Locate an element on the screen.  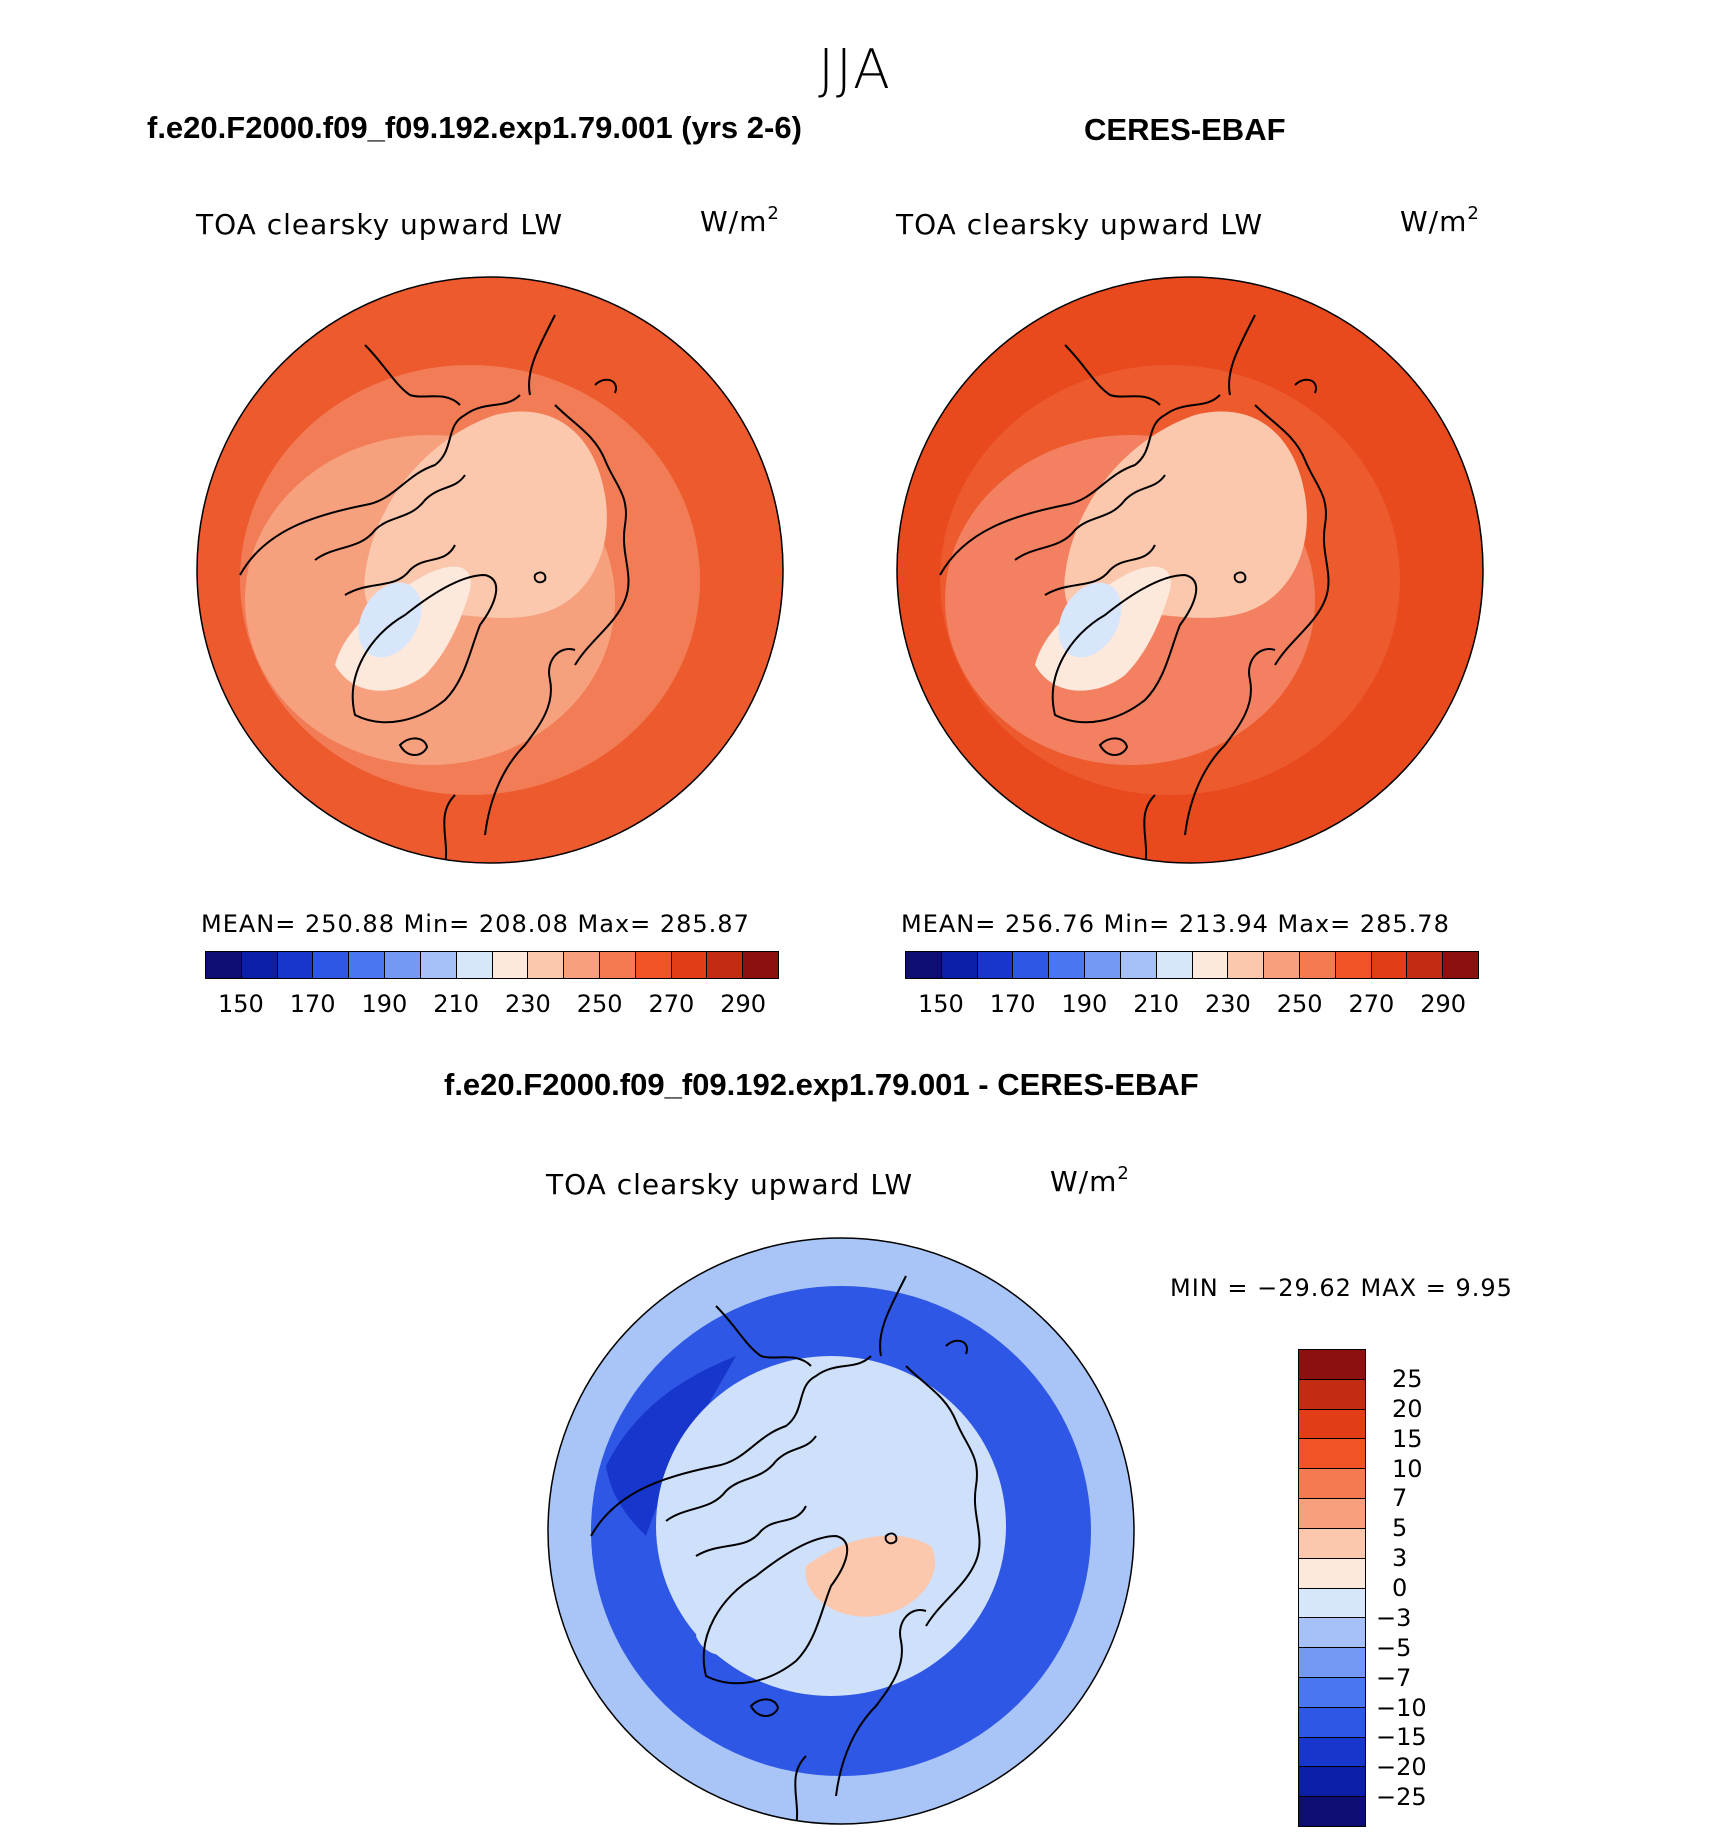
map-border is located at coordinates (1190, 570).